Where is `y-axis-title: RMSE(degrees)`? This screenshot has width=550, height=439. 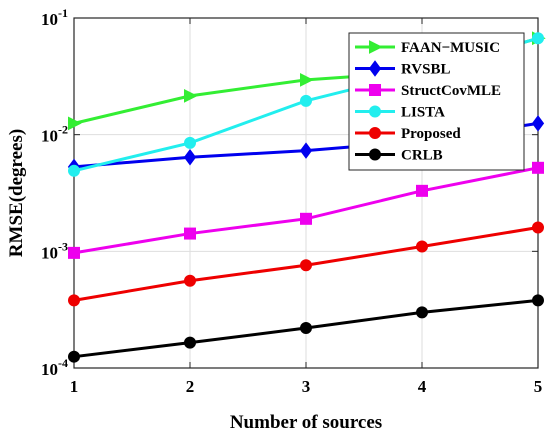
y-axis-title: RMSE(degrees) is located at coordinates (16, 193).